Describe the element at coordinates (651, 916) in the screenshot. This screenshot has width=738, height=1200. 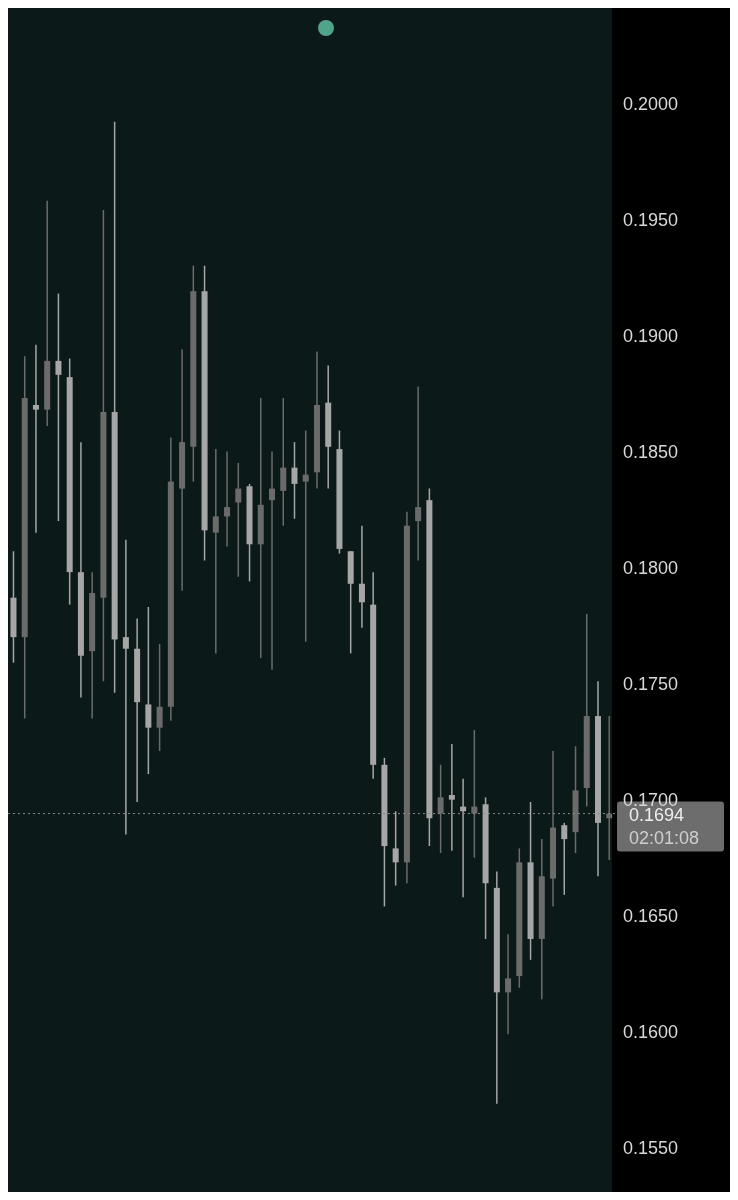
I see `y-tick-label: 0.1650` at that location.